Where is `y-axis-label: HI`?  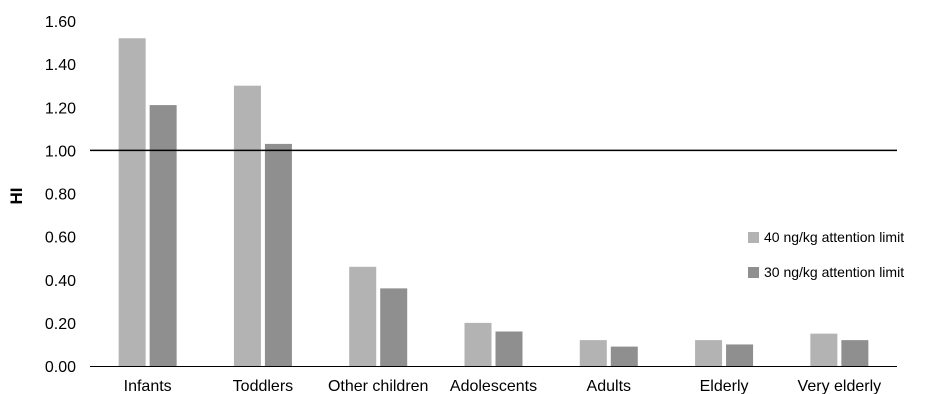 y-axis-label: HI is located at coordinates (16, 196).